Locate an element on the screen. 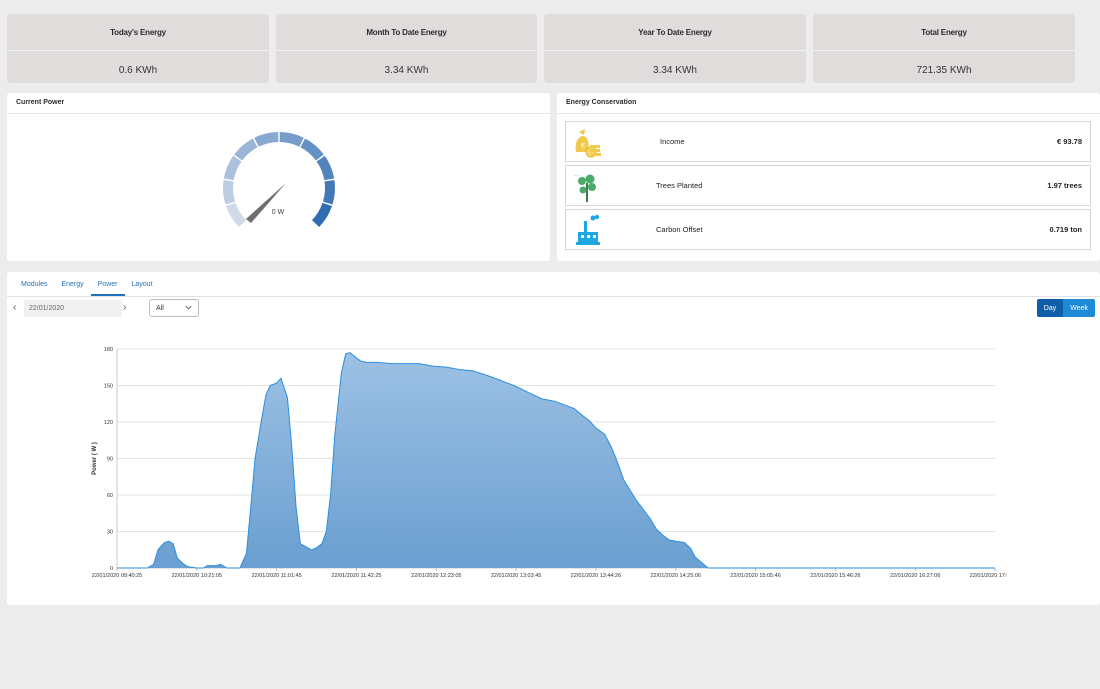 This screenshot has width=1100, height=689. stat-title: Today's Energy is located at coordinates (138, 32).